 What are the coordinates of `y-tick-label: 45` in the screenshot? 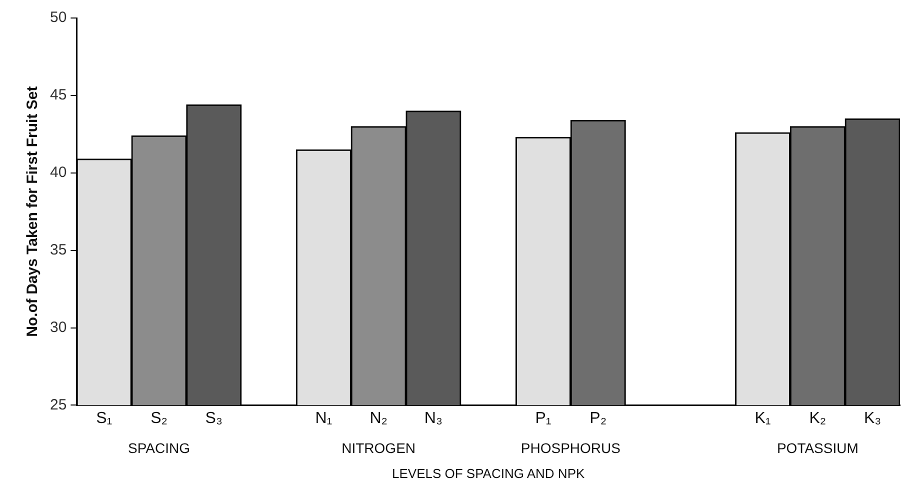 It's located at (58, 95).